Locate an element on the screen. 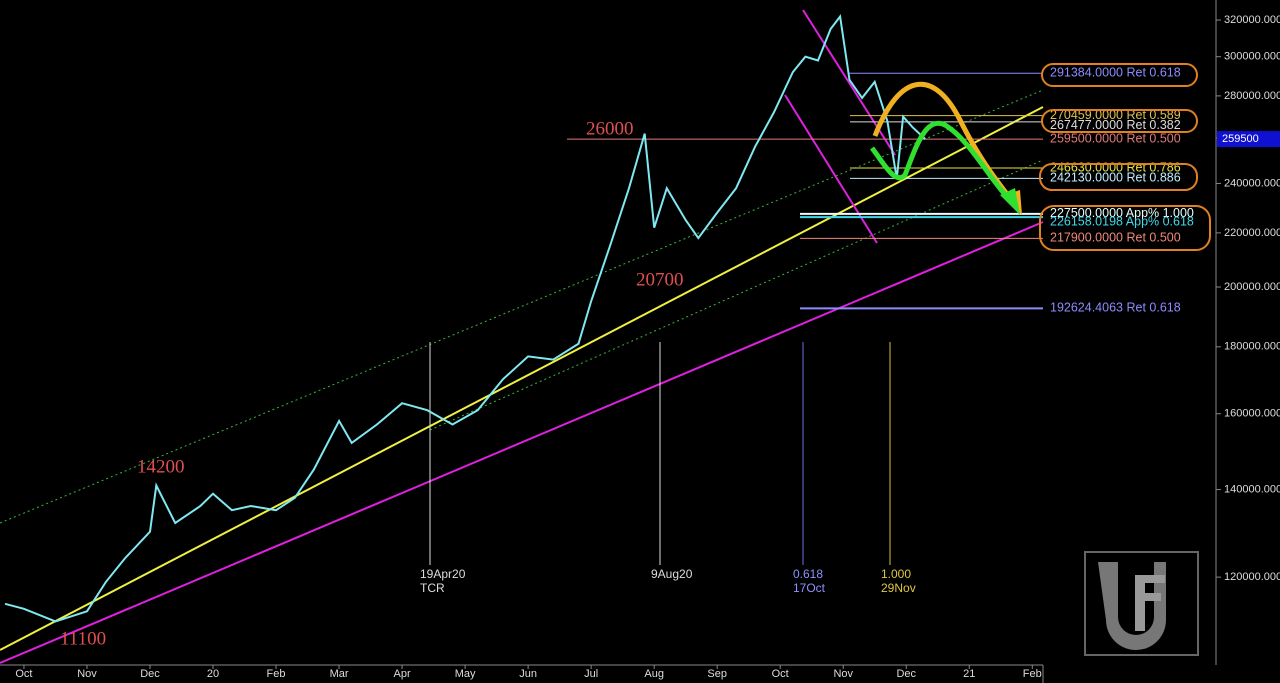 Image resolution: width=1280 pixels, height=683 pixels. marker-label: 0.618 is located at coordinates (808, 574).